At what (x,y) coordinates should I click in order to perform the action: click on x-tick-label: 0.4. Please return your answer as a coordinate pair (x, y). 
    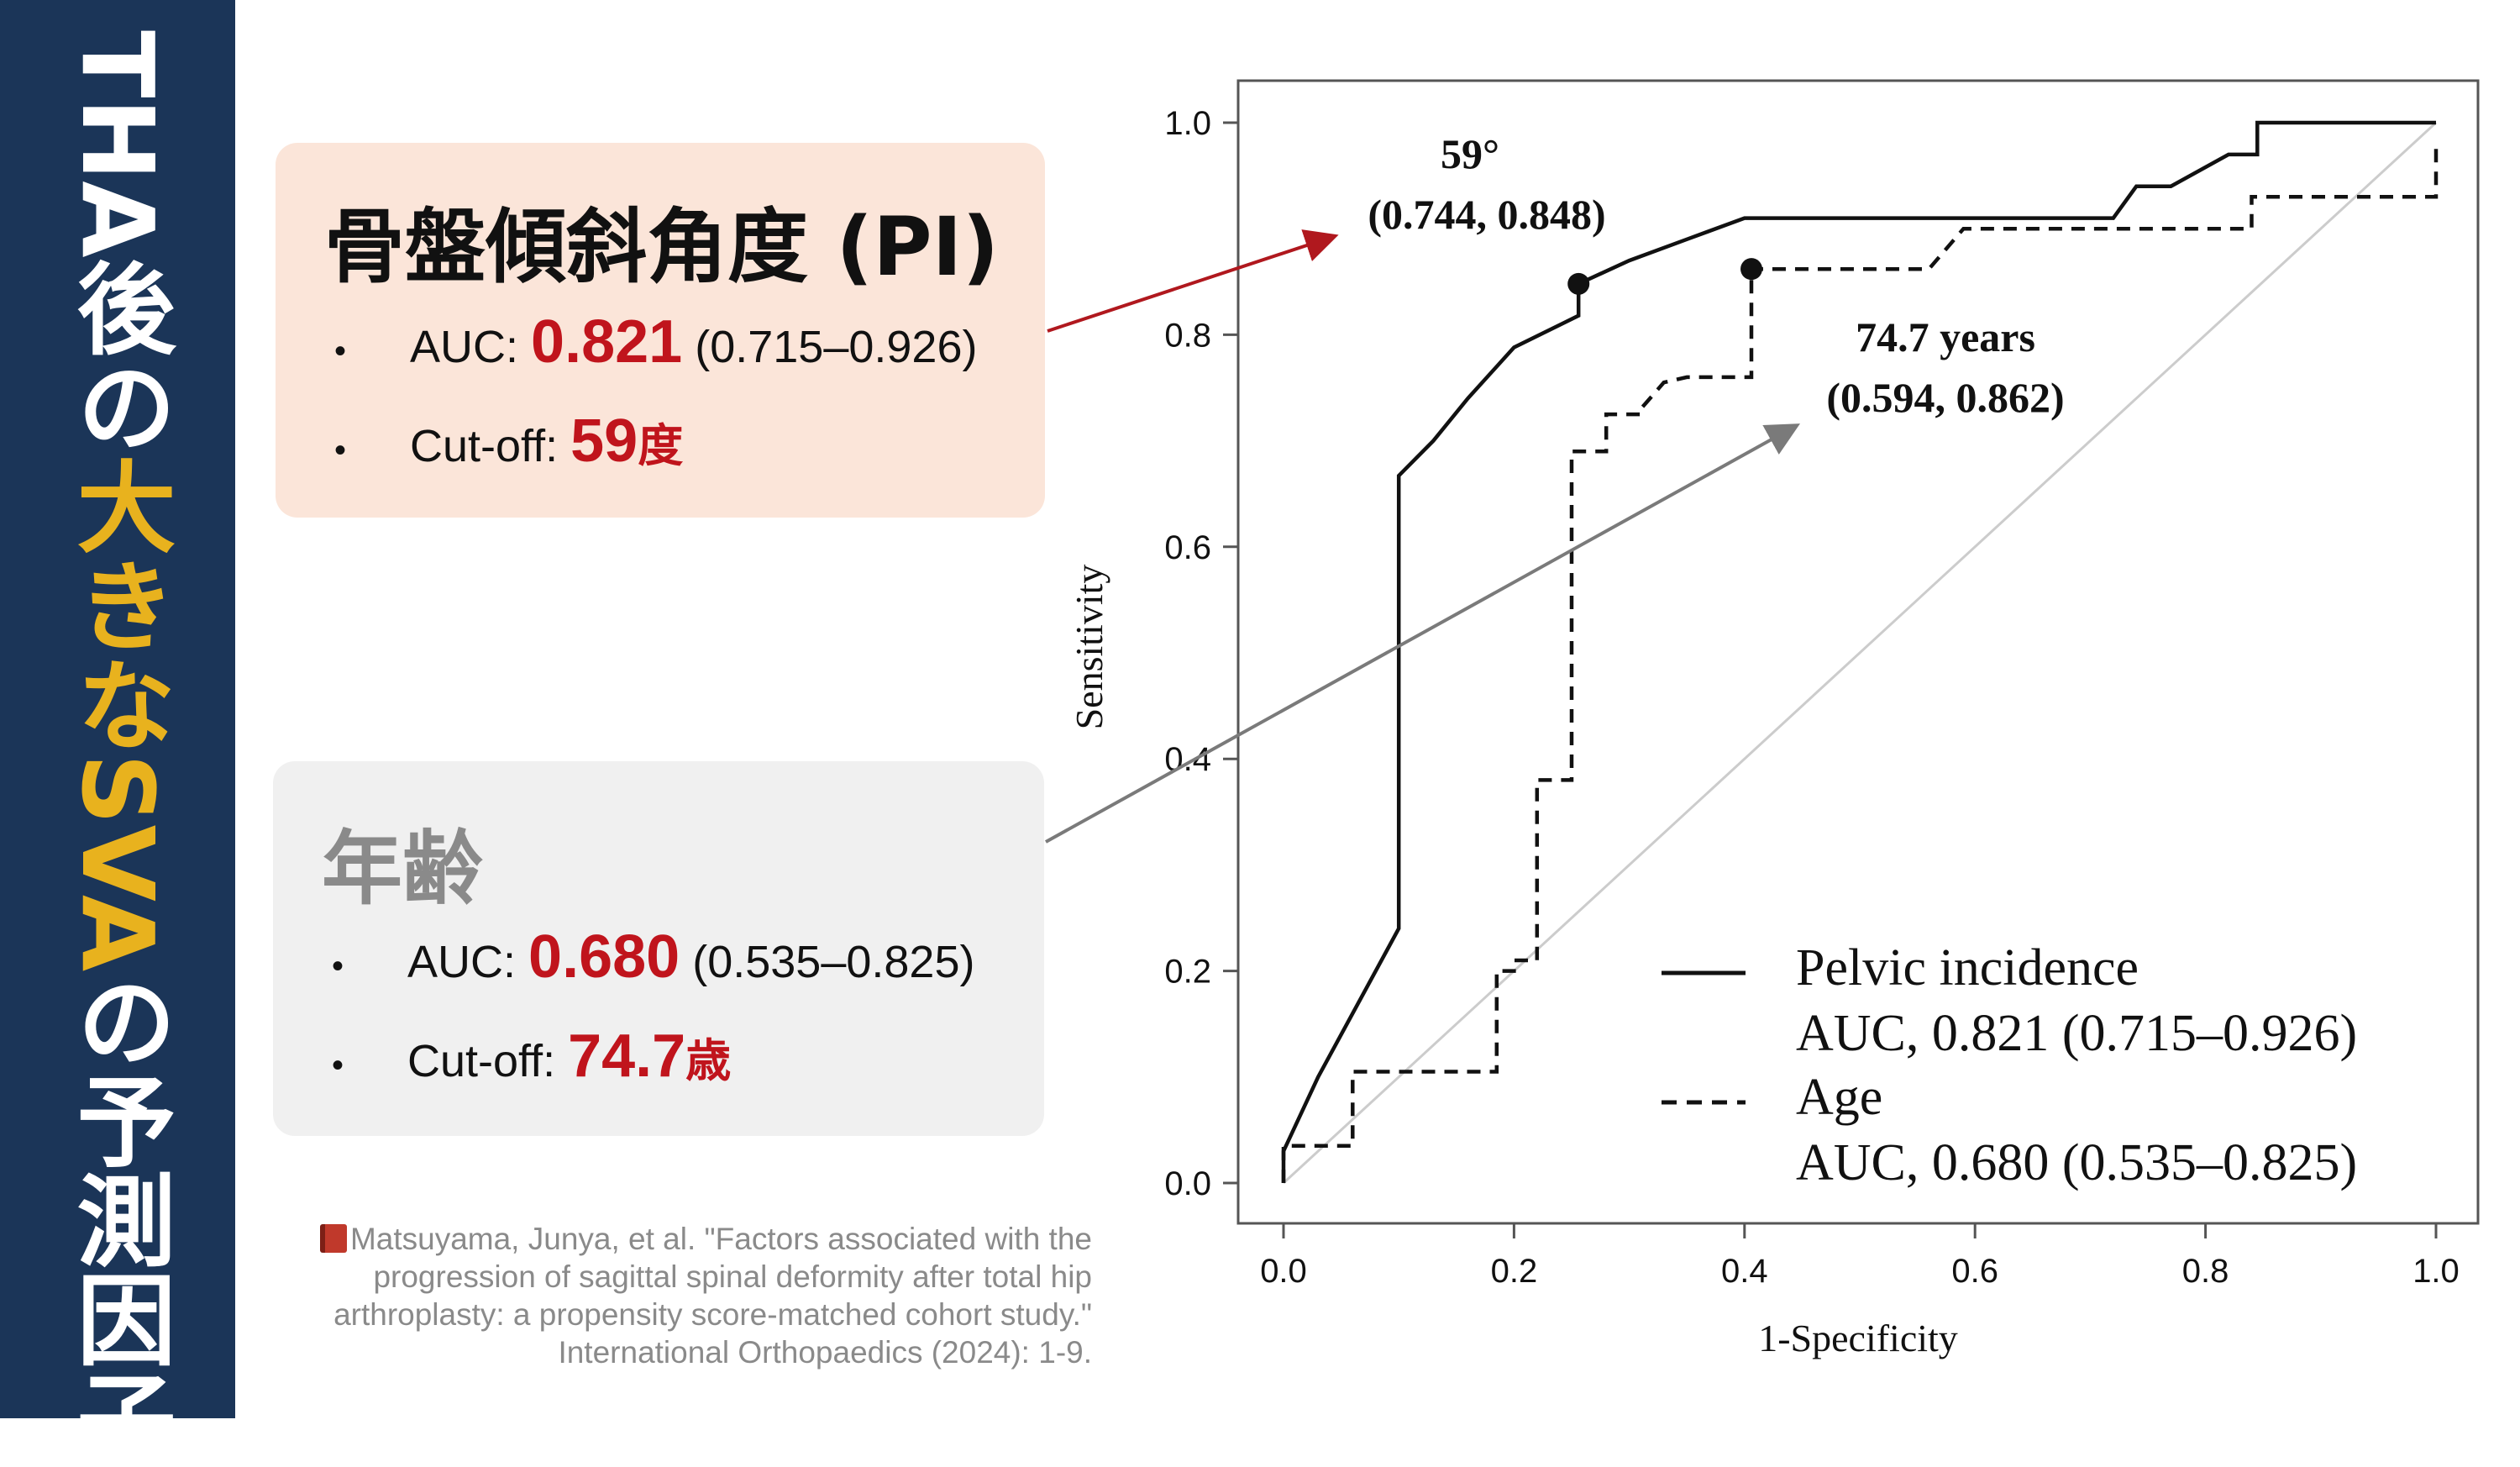
    Looking at the image, I should click on (1744, 1272).